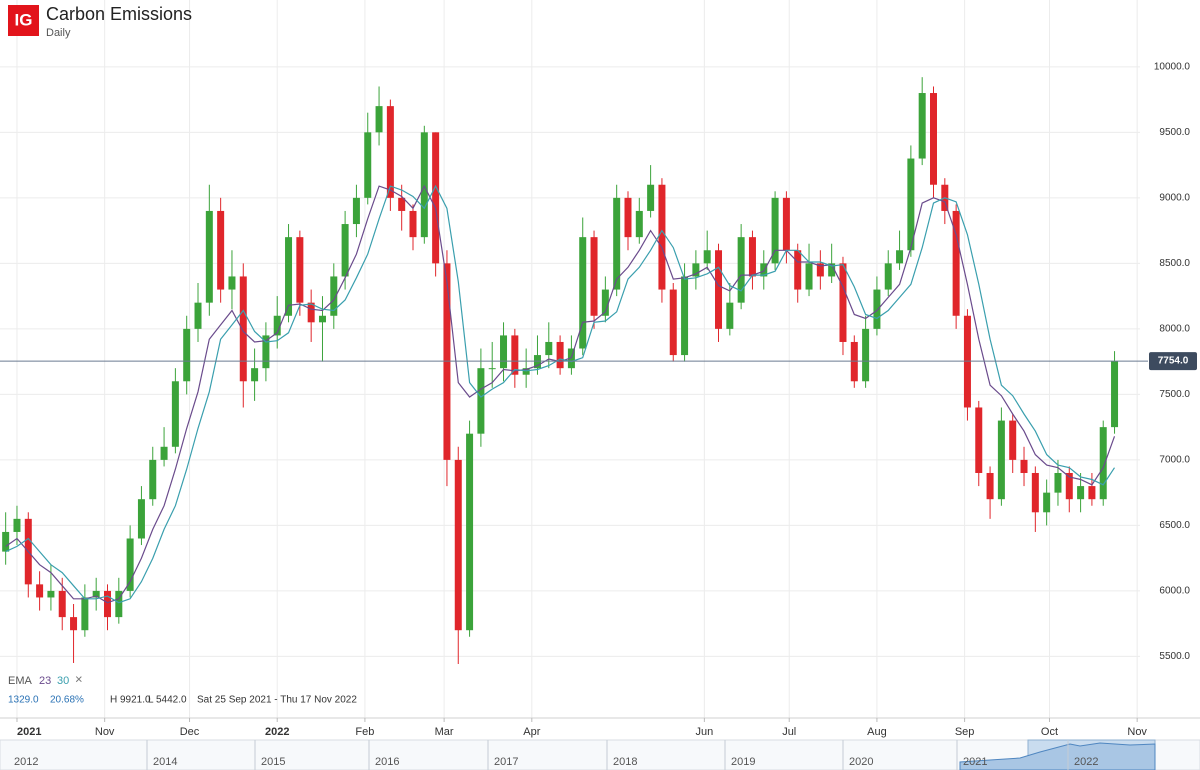  Describe the element at coordinates (1174, 656) in the screenshot. I see `y-tick-label: 5500.0` at that location.